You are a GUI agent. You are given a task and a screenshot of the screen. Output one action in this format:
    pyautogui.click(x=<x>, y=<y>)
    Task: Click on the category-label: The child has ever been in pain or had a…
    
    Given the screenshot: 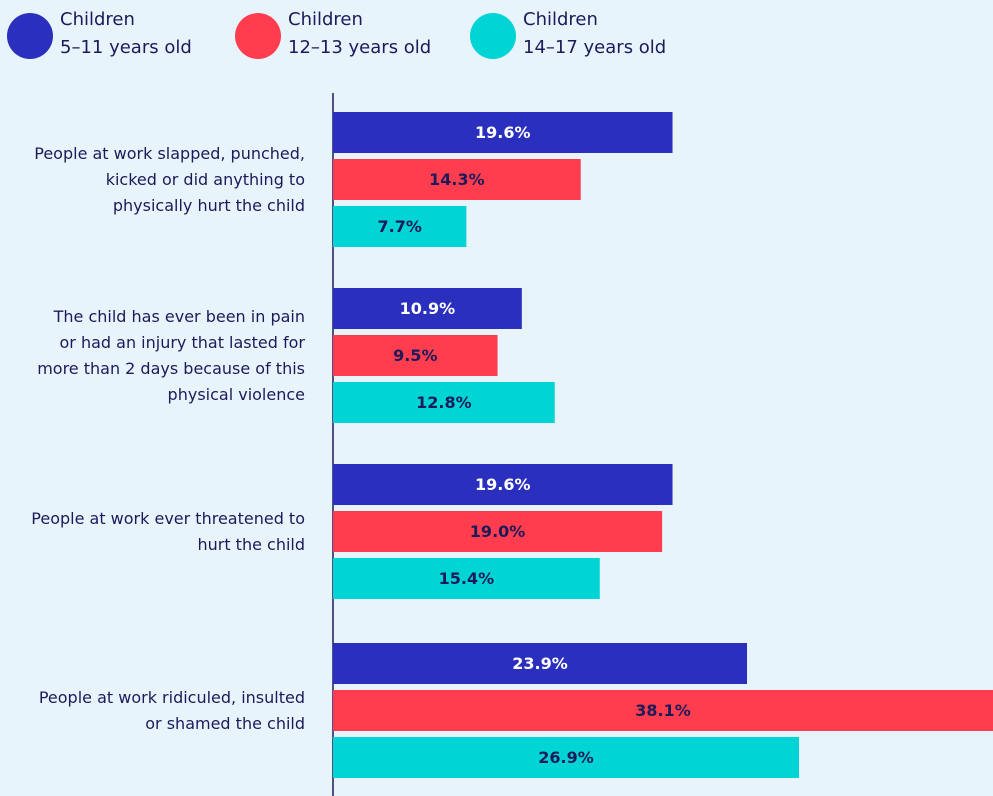 What is the action you would take?
    pyautogui.click(x=171, y=355)
    